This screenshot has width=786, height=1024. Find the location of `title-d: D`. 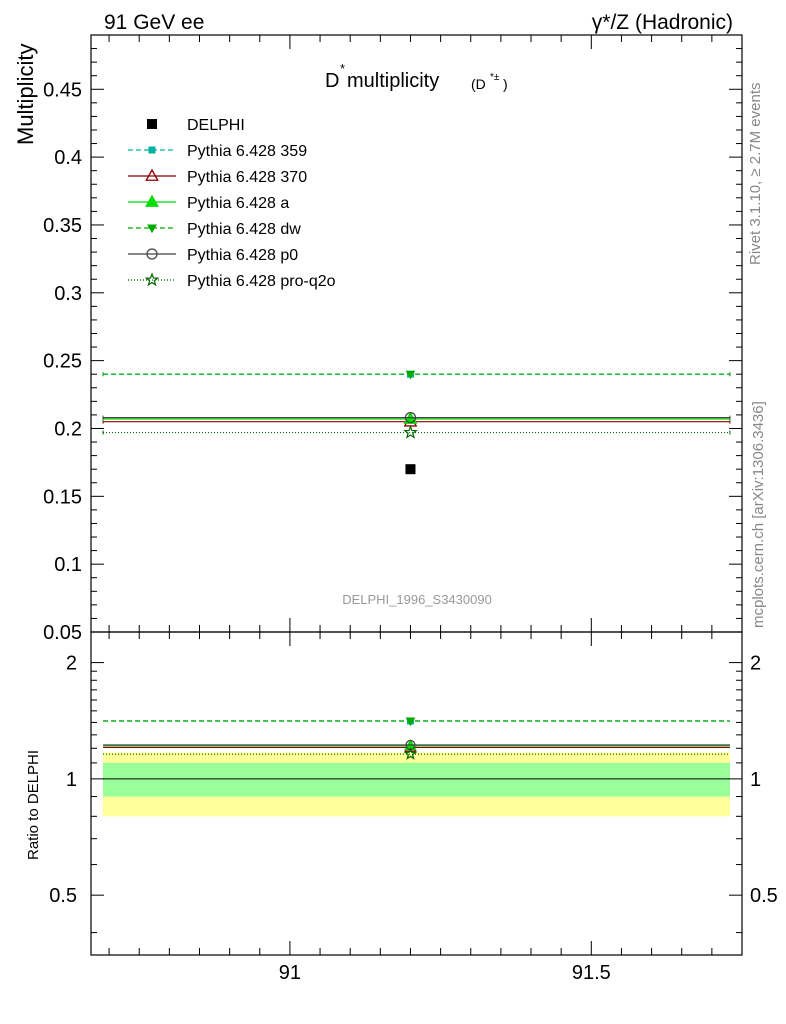

title-d: D is located at coordinates (332, 81).